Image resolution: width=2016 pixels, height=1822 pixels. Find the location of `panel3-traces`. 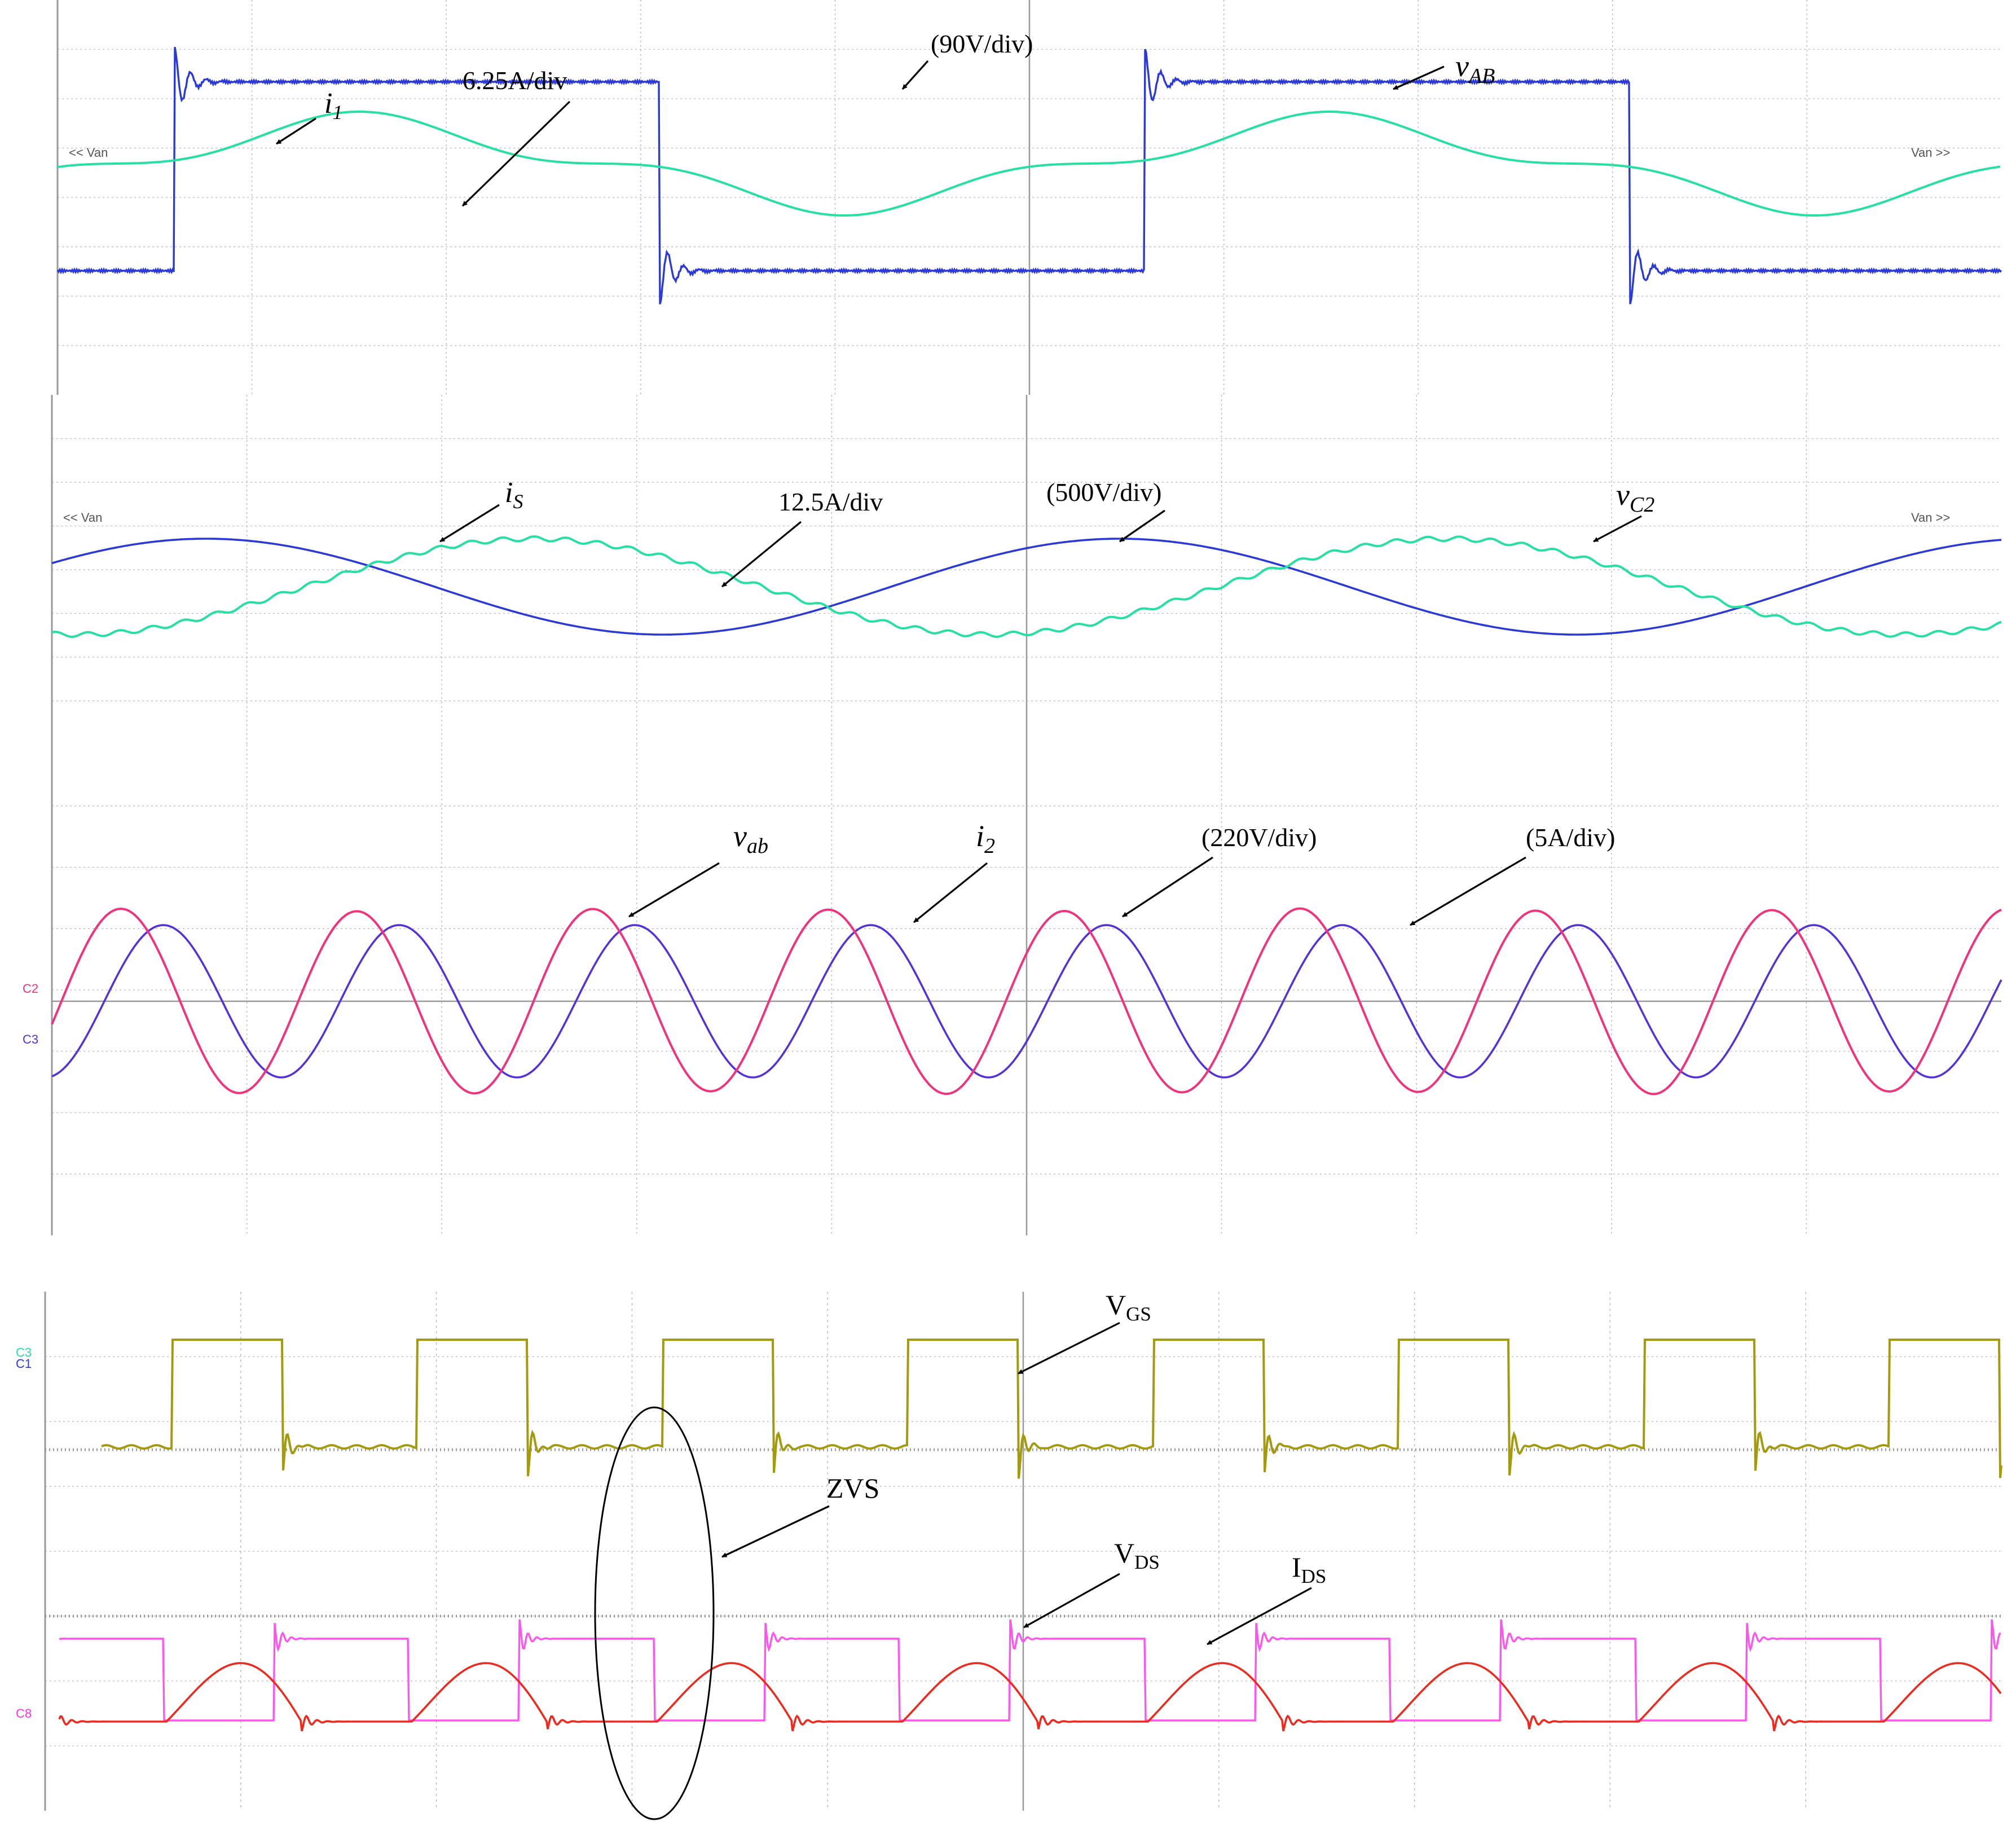

panel3-traces is located at coordinates (1026, 1001).